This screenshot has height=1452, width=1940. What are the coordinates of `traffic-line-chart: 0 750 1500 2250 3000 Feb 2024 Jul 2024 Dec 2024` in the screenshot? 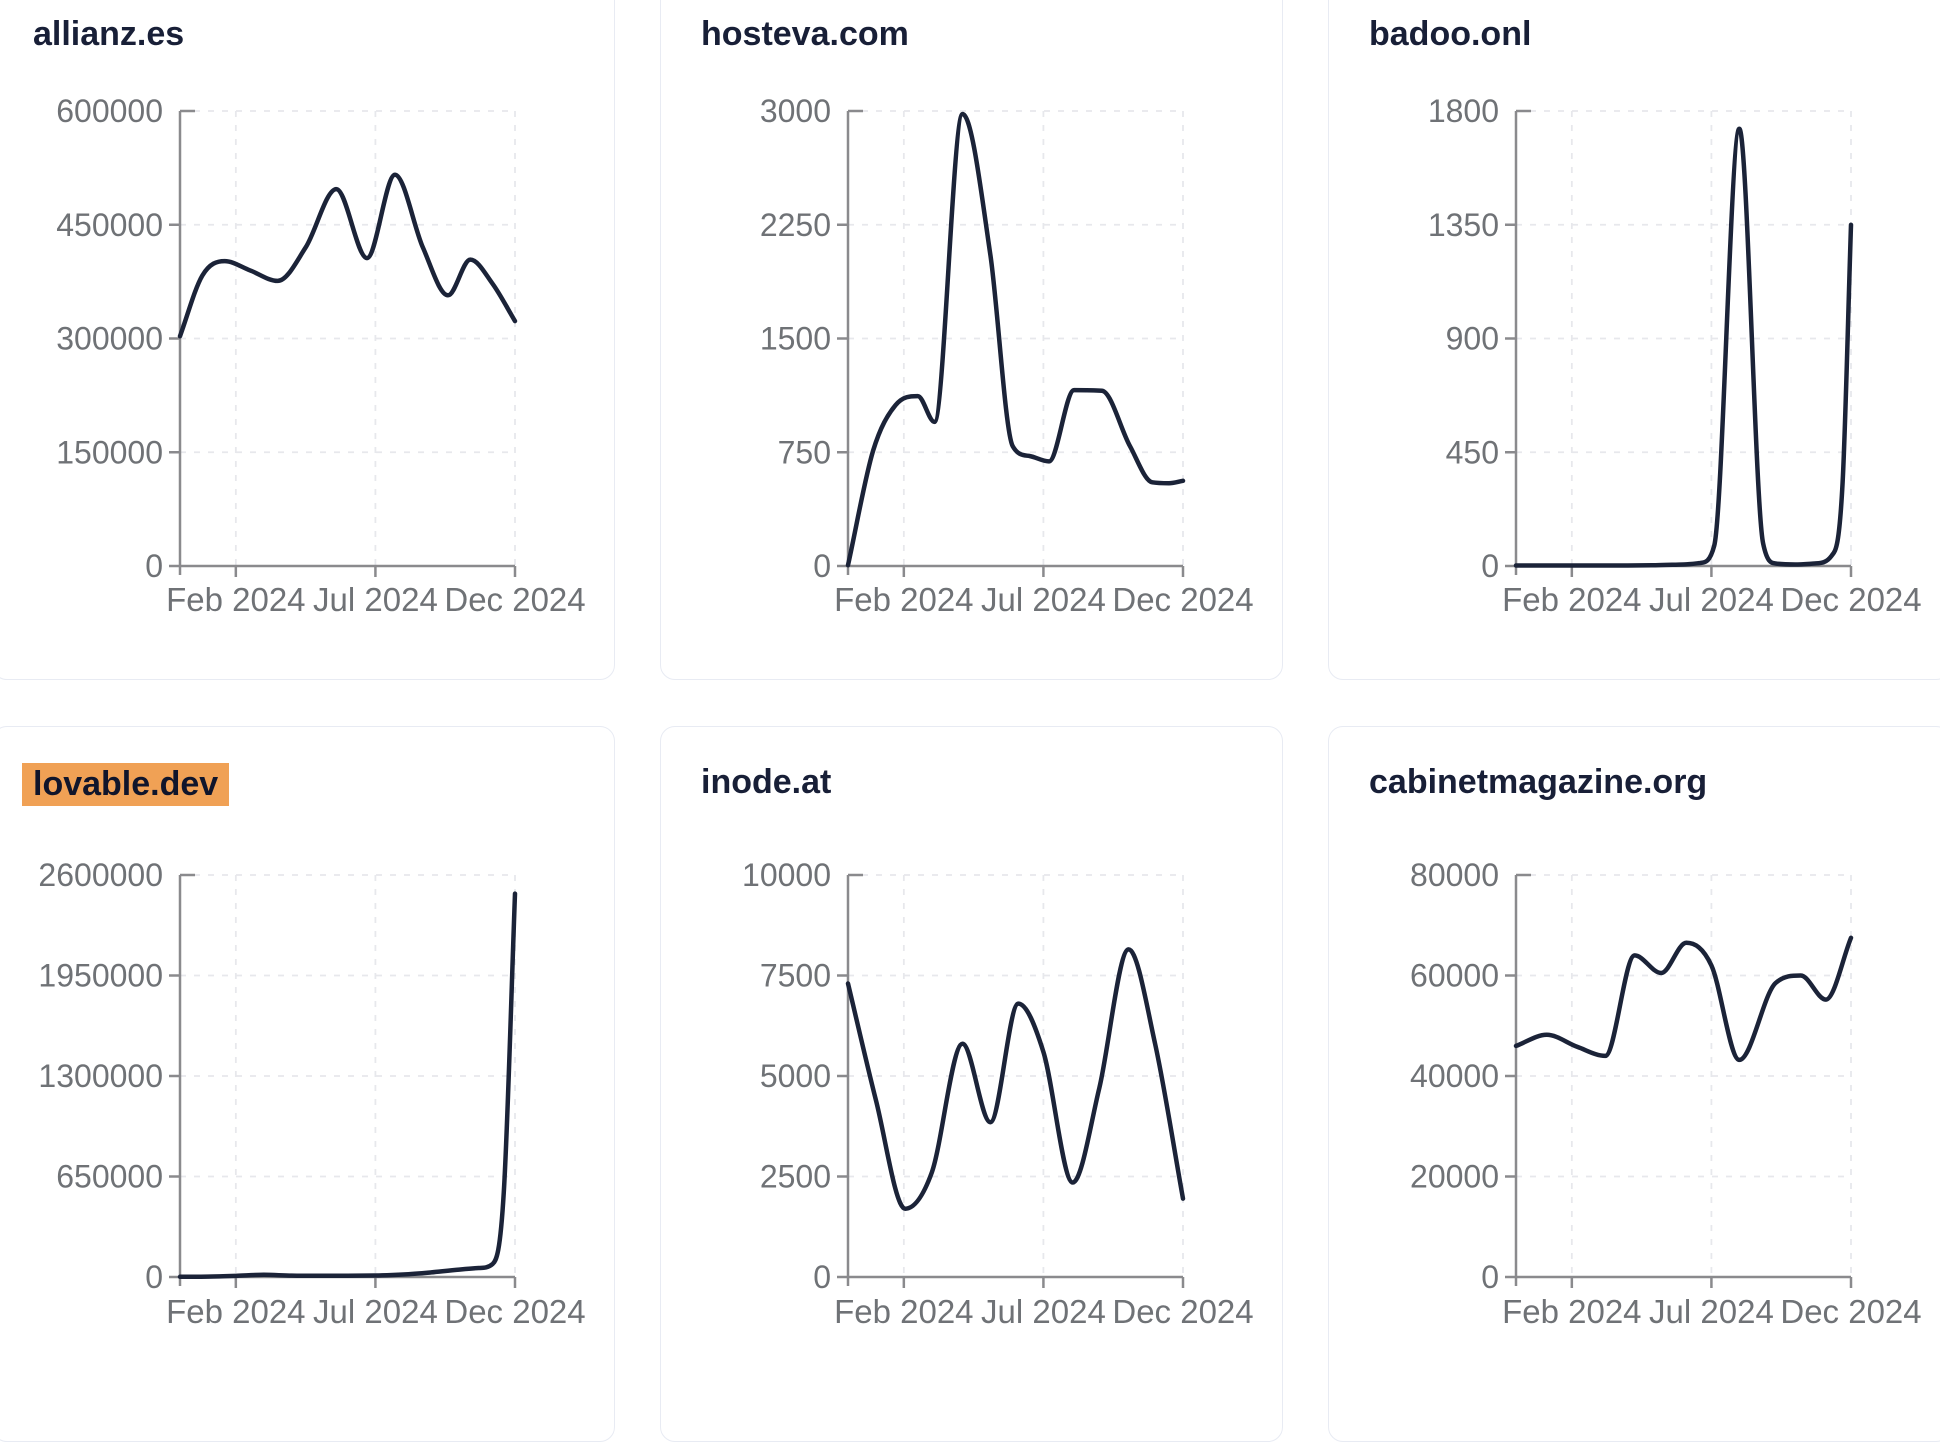 It's located at (1007, 355).